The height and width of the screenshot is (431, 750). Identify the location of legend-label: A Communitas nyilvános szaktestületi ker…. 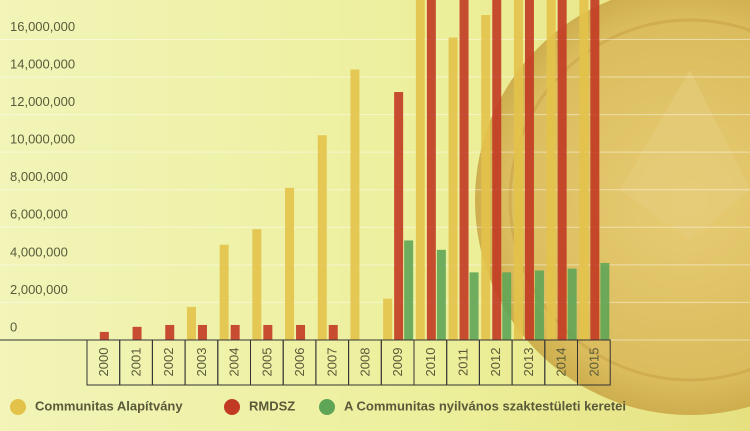
(485, 405).